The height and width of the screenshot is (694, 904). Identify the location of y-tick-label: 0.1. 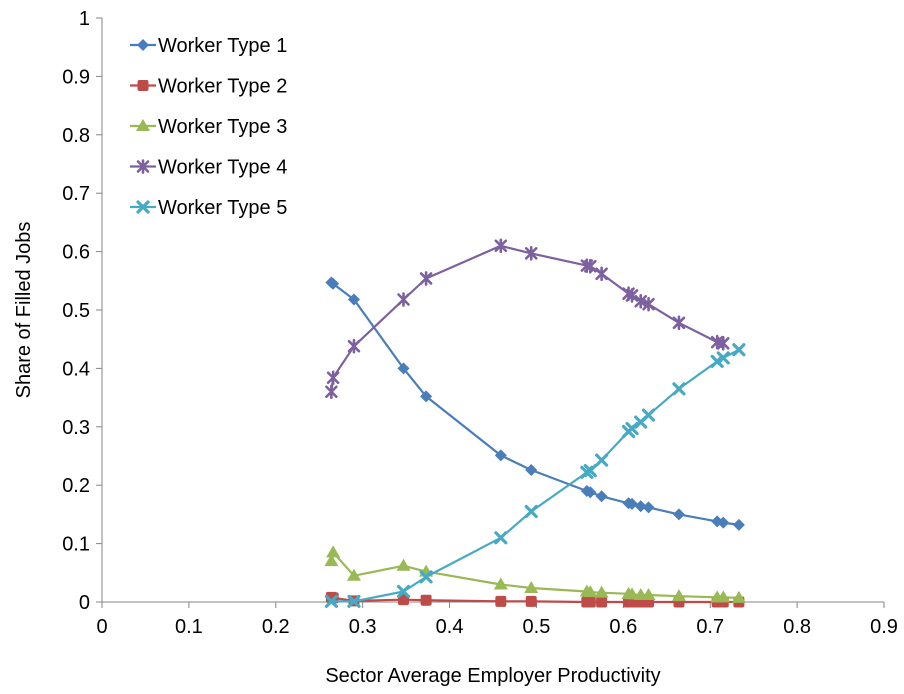
(76, 545).